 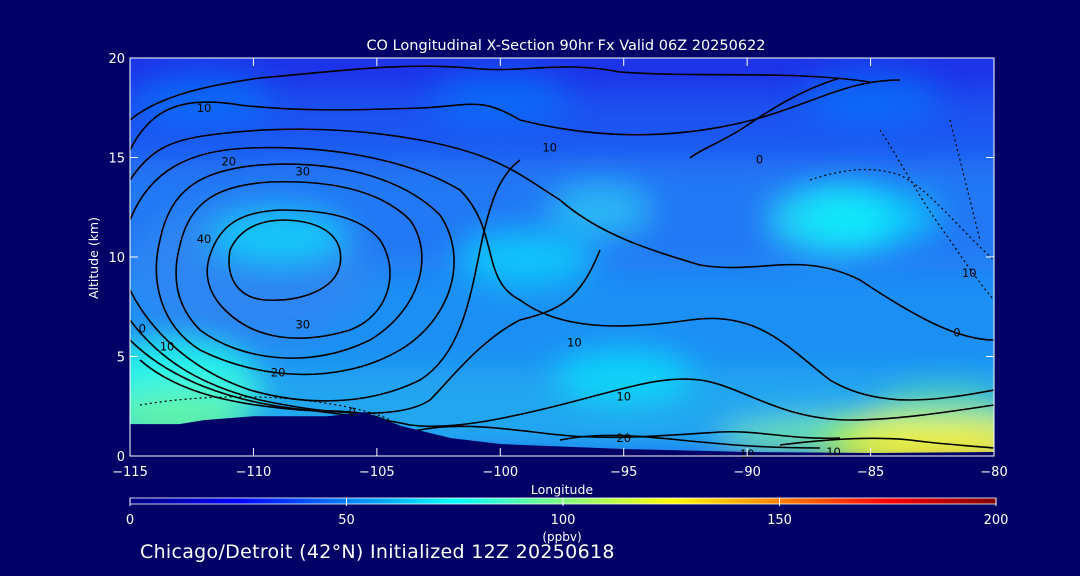 What do you see at coordinates (142, 329) in the screenshot?
I see `contour-label-7: 0` at bounding box center [142, 329].